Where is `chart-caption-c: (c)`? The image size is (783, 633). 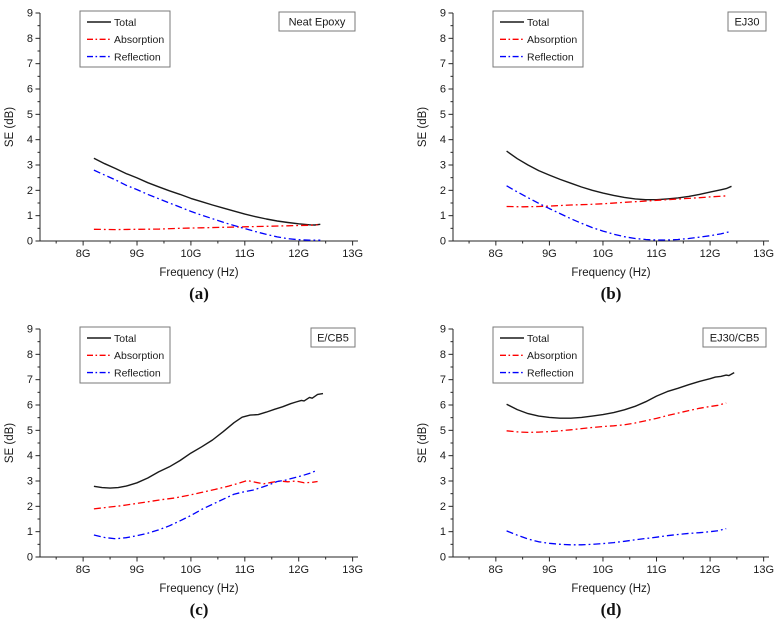 chart-caption-c: (c) is located at coordinates (199, 609).